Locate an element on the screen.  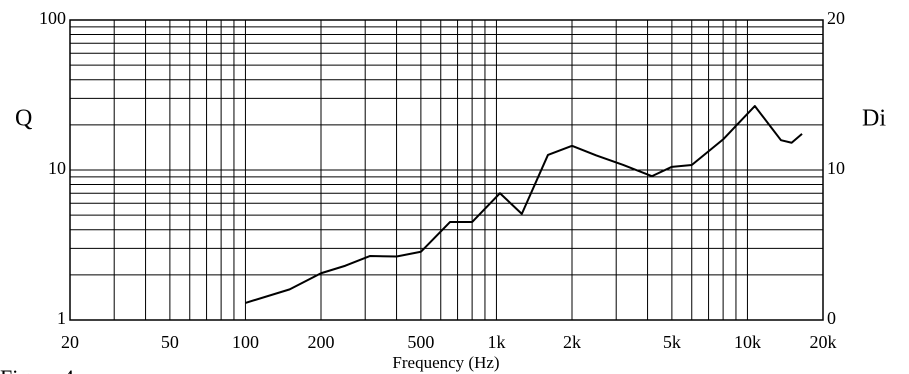
y-axis-label: Q is located at coordinates (23, 119).